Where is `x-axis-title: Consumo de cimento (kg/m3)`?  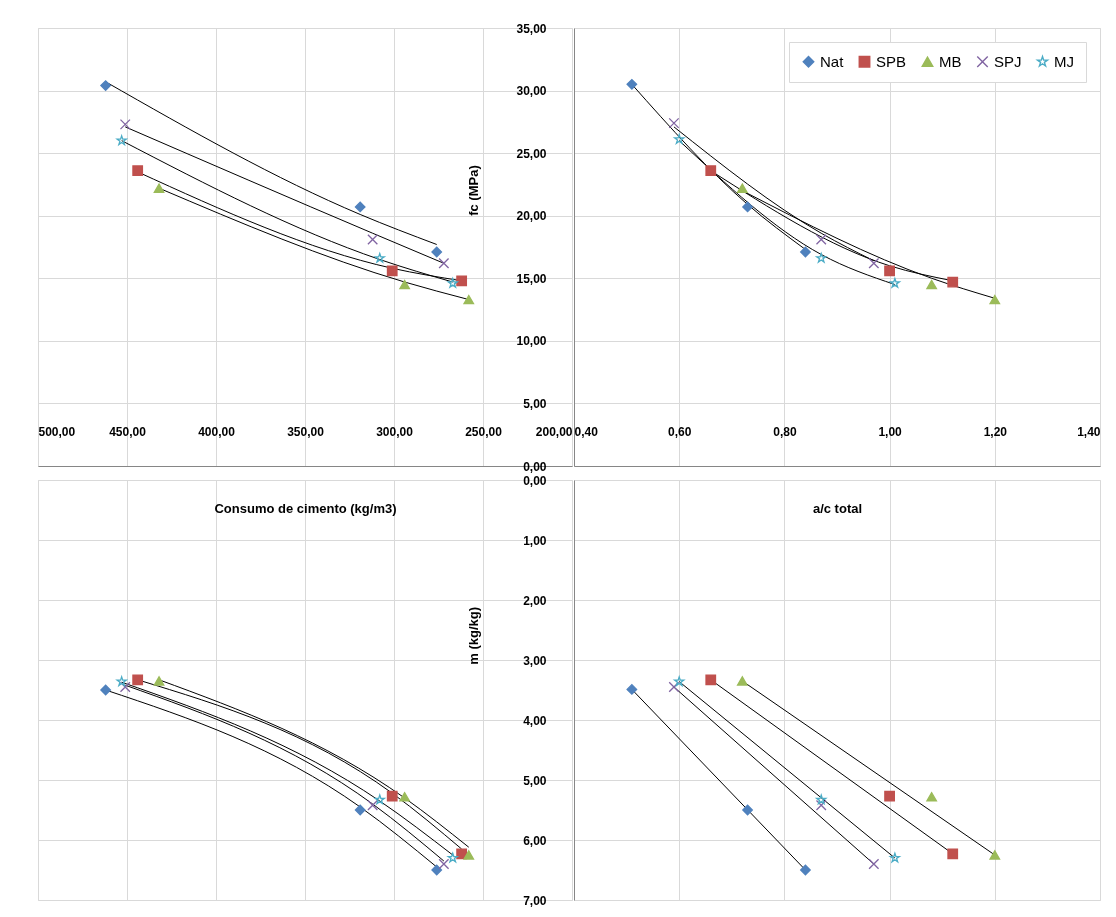 x-axis-title: Consumo de cimento (kg/m3) is located at coordinates (305, 508).